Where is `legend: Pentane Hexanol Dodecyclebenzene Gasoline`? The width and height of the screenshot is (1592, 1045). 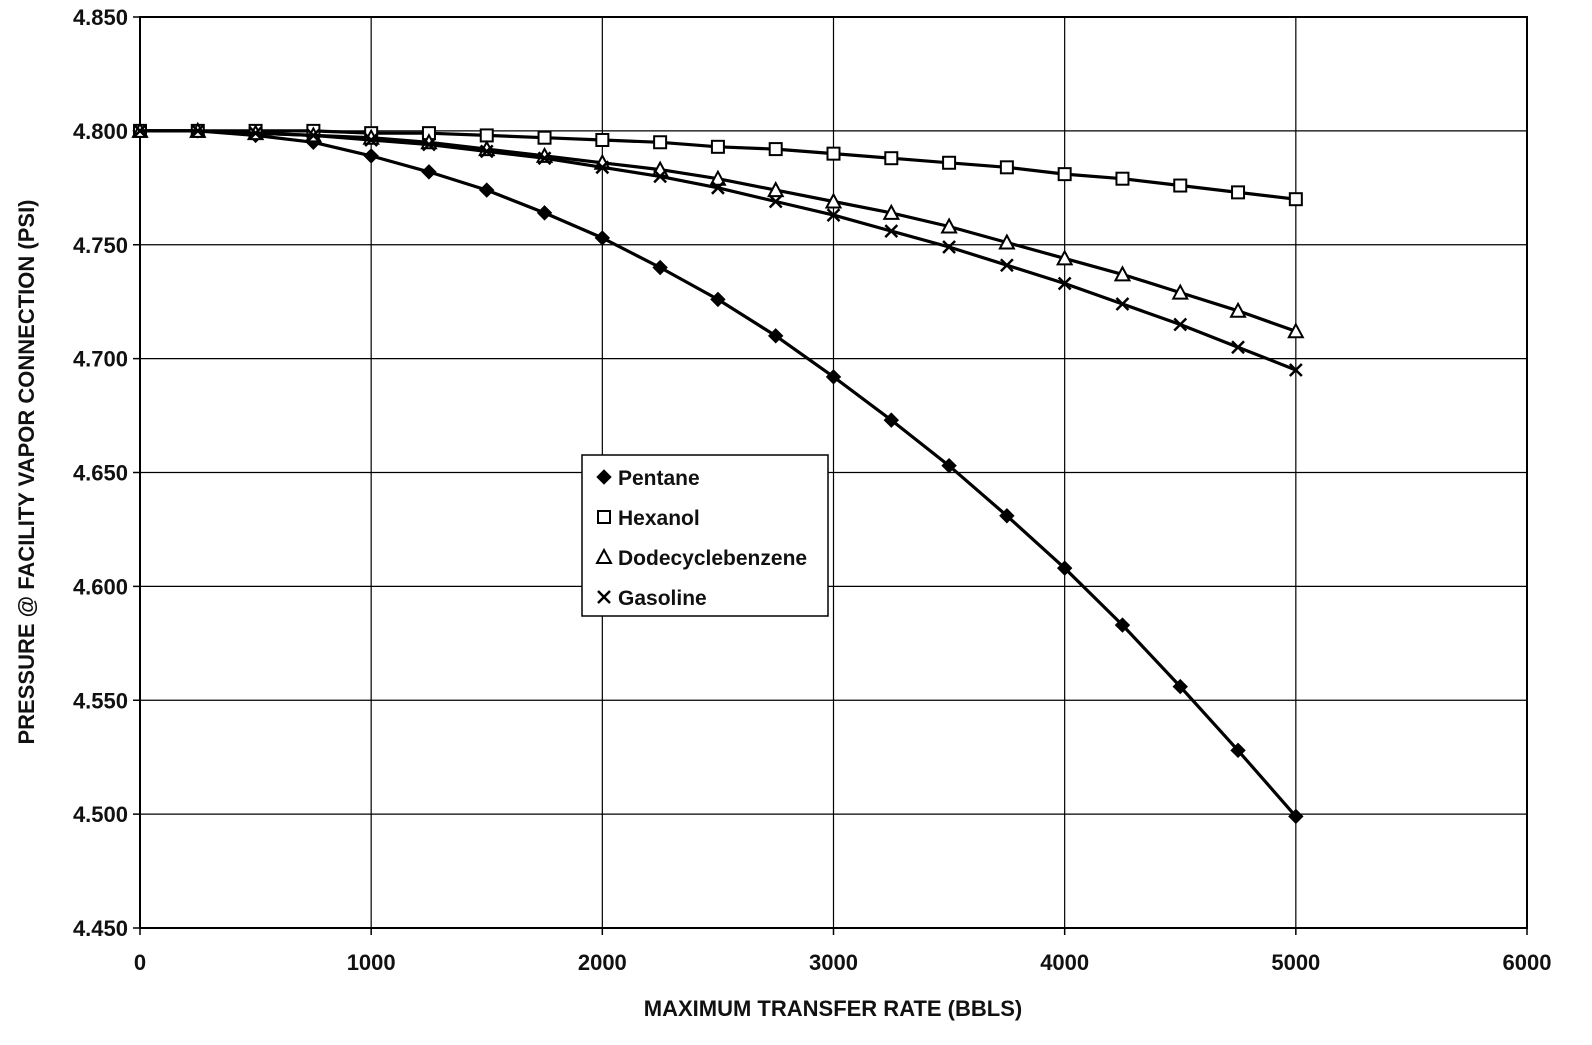
legend: Pentane Hexanol Dodecyclebenzene Gasoline is located at coordinates (705, 535).